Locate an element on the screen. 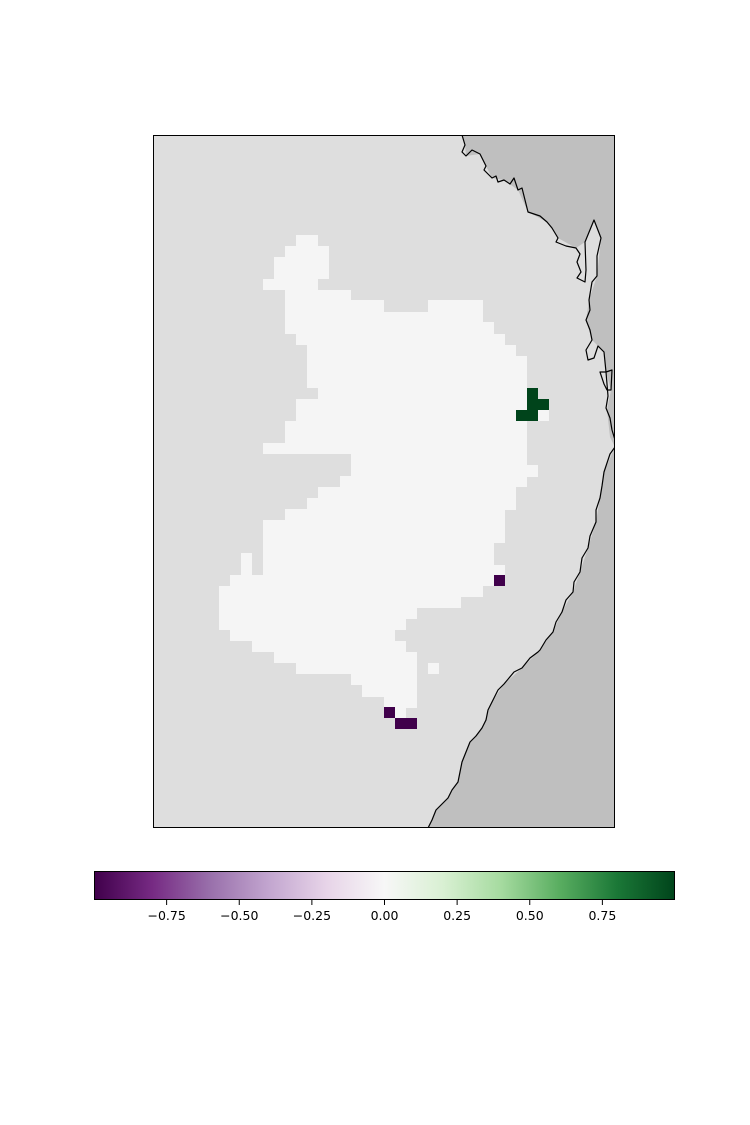 This screenshot has height=1125, width=750. negative-cell-south is located at coordinates (400, 718).